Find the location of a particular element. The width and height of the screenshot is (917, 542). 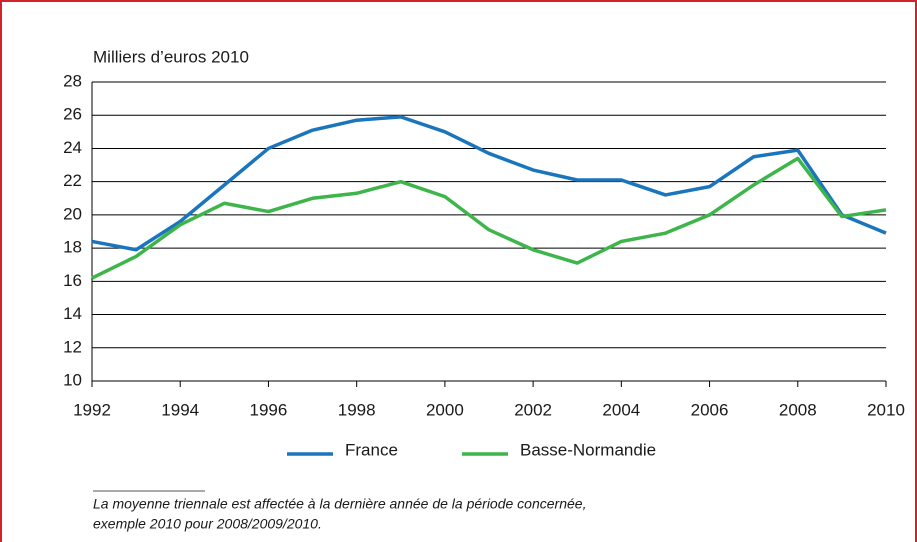

note: exemple 2010 pour 2008/2009/2010. is located at coordinates (207, 524).